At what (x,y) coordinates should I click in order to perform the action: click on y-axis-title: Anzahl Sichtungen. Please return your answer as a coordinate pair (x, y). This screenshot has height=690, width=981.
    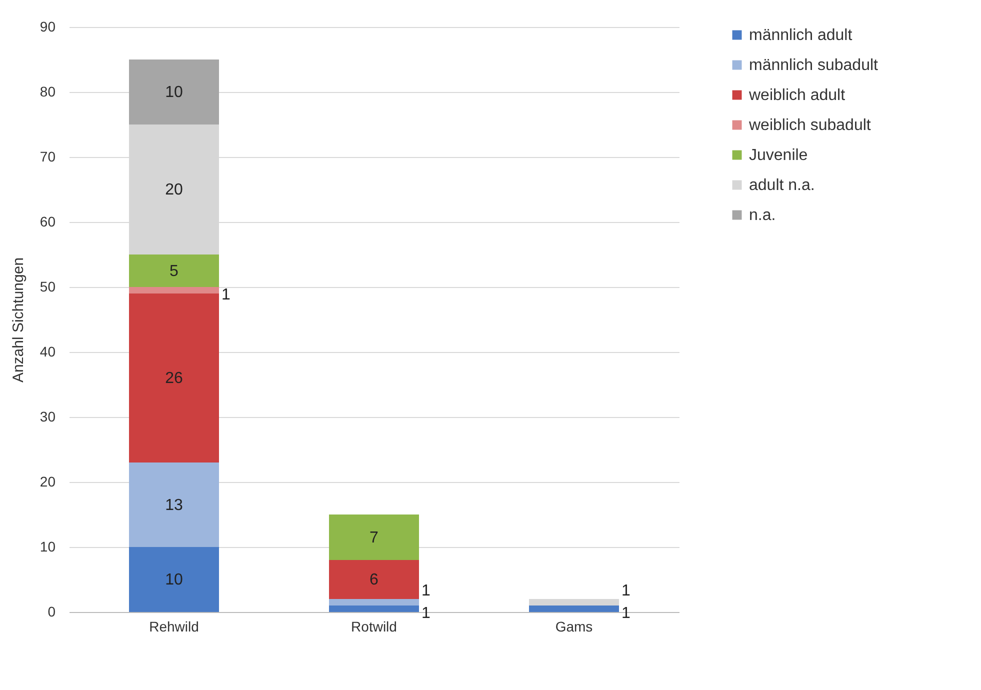
    Looking at the image, I should click on (18, 320).